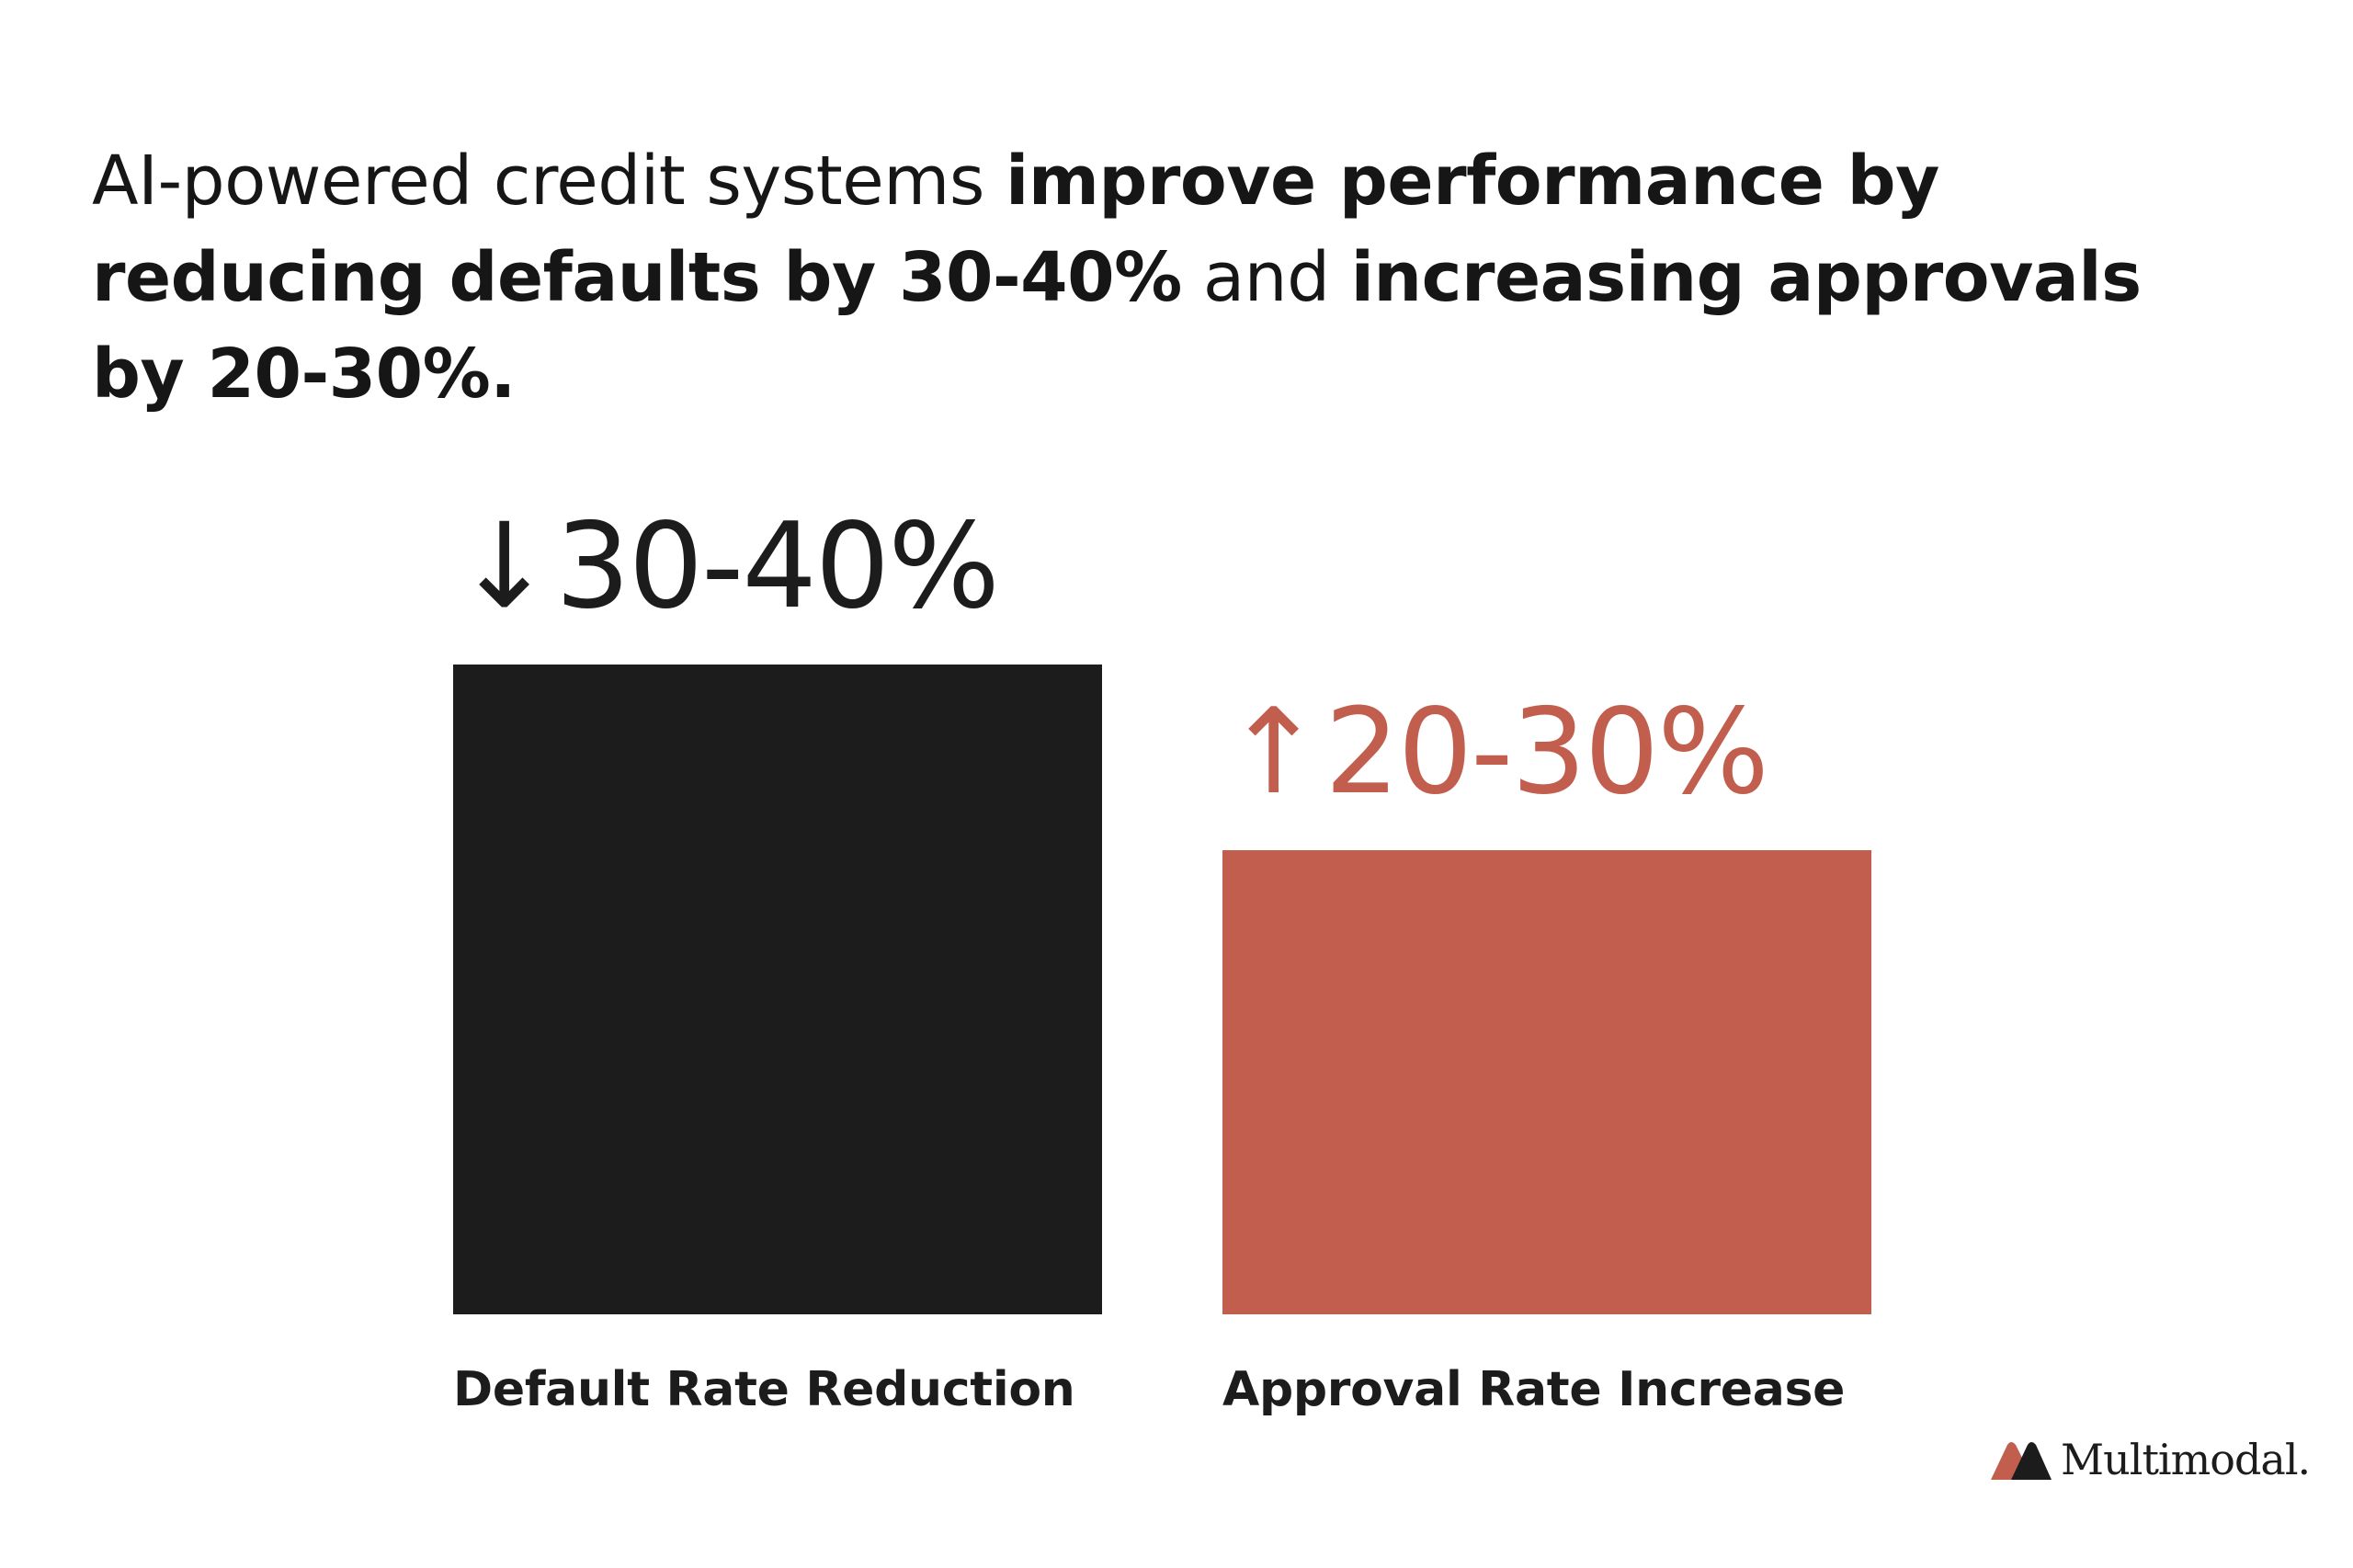  What do you see at coordinates (549, 181) in the screenshot?
I see `headline-part-1: AI-powered credit systems` at bounding box center [549, 181].